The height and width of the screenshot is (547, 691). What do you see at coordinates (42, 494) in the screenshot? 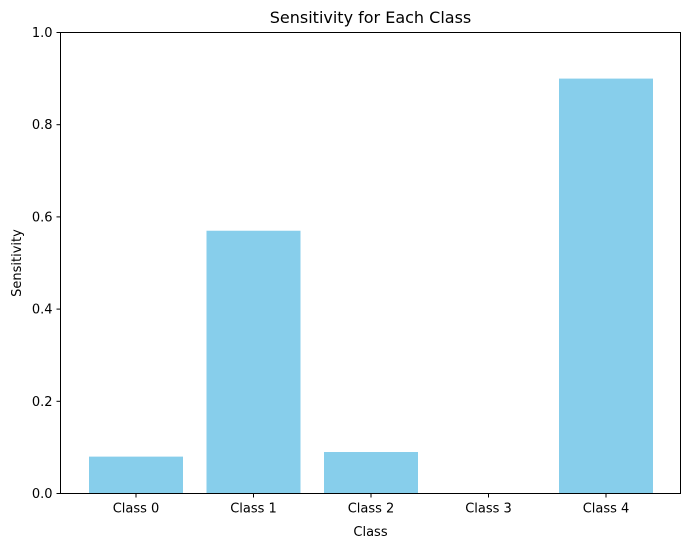
I see `y-tick-label: 0.0` at bounding box center [42, 494].